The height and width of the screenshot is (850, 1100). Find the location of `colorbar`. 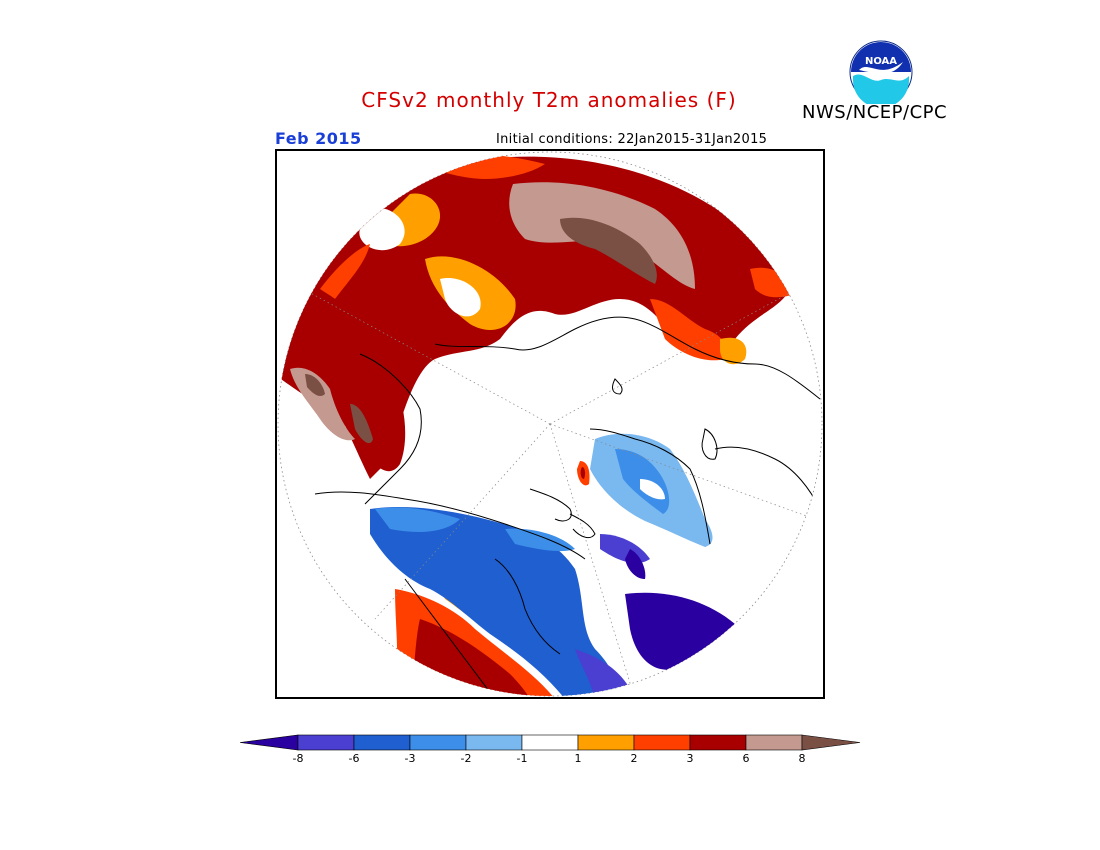

colorbar is located at coordinates (550, 742).